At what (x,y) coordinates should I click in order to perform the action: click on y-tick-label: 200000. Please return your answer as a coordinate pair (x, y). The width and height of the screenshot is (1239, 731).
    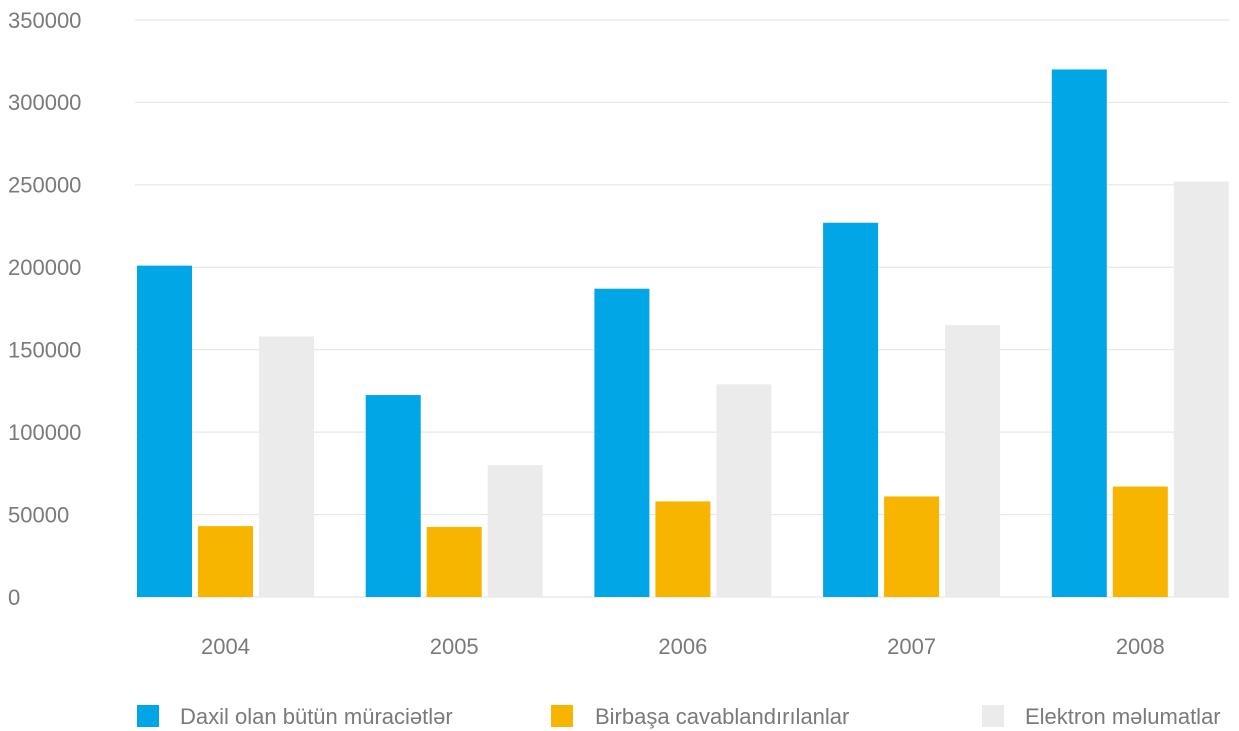
    Looking at the image, I should click on (44, 267).